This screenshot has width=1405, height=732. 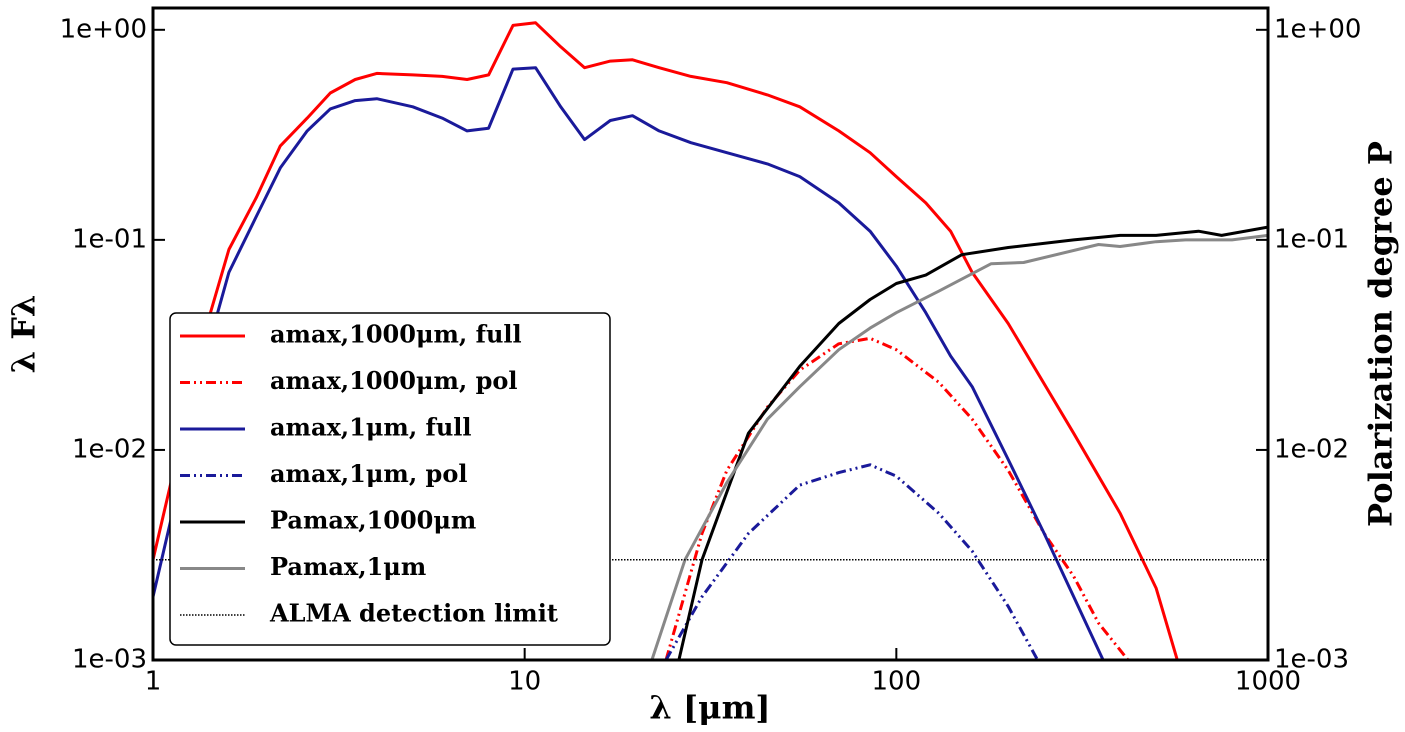 I want to click on legend-box, so click(x=390, y=479).